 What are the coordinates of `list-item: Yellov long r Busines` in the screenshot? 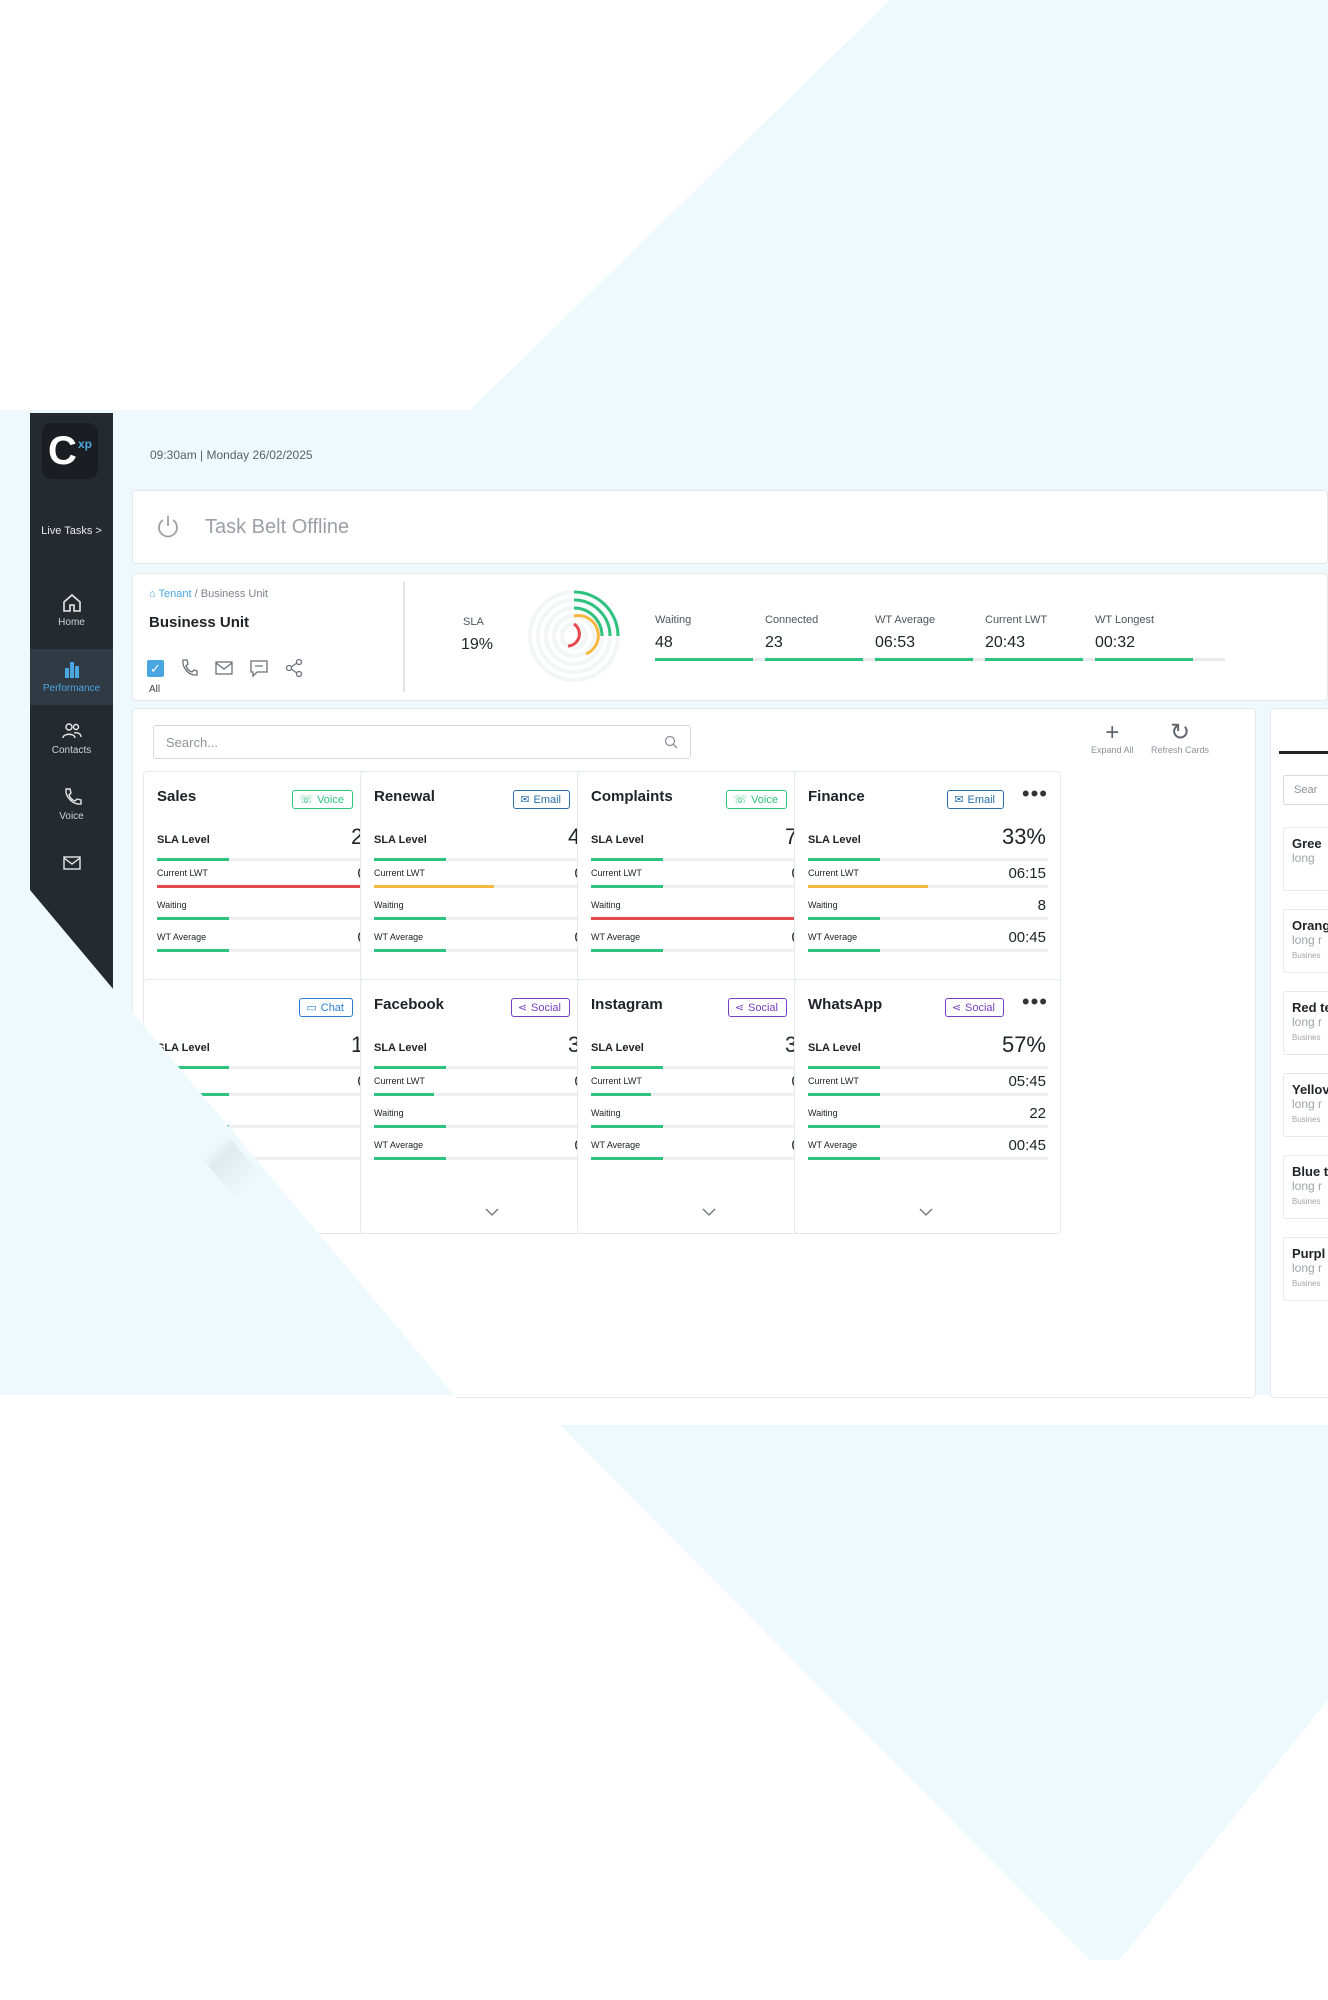 It's located at (1305, 1105).